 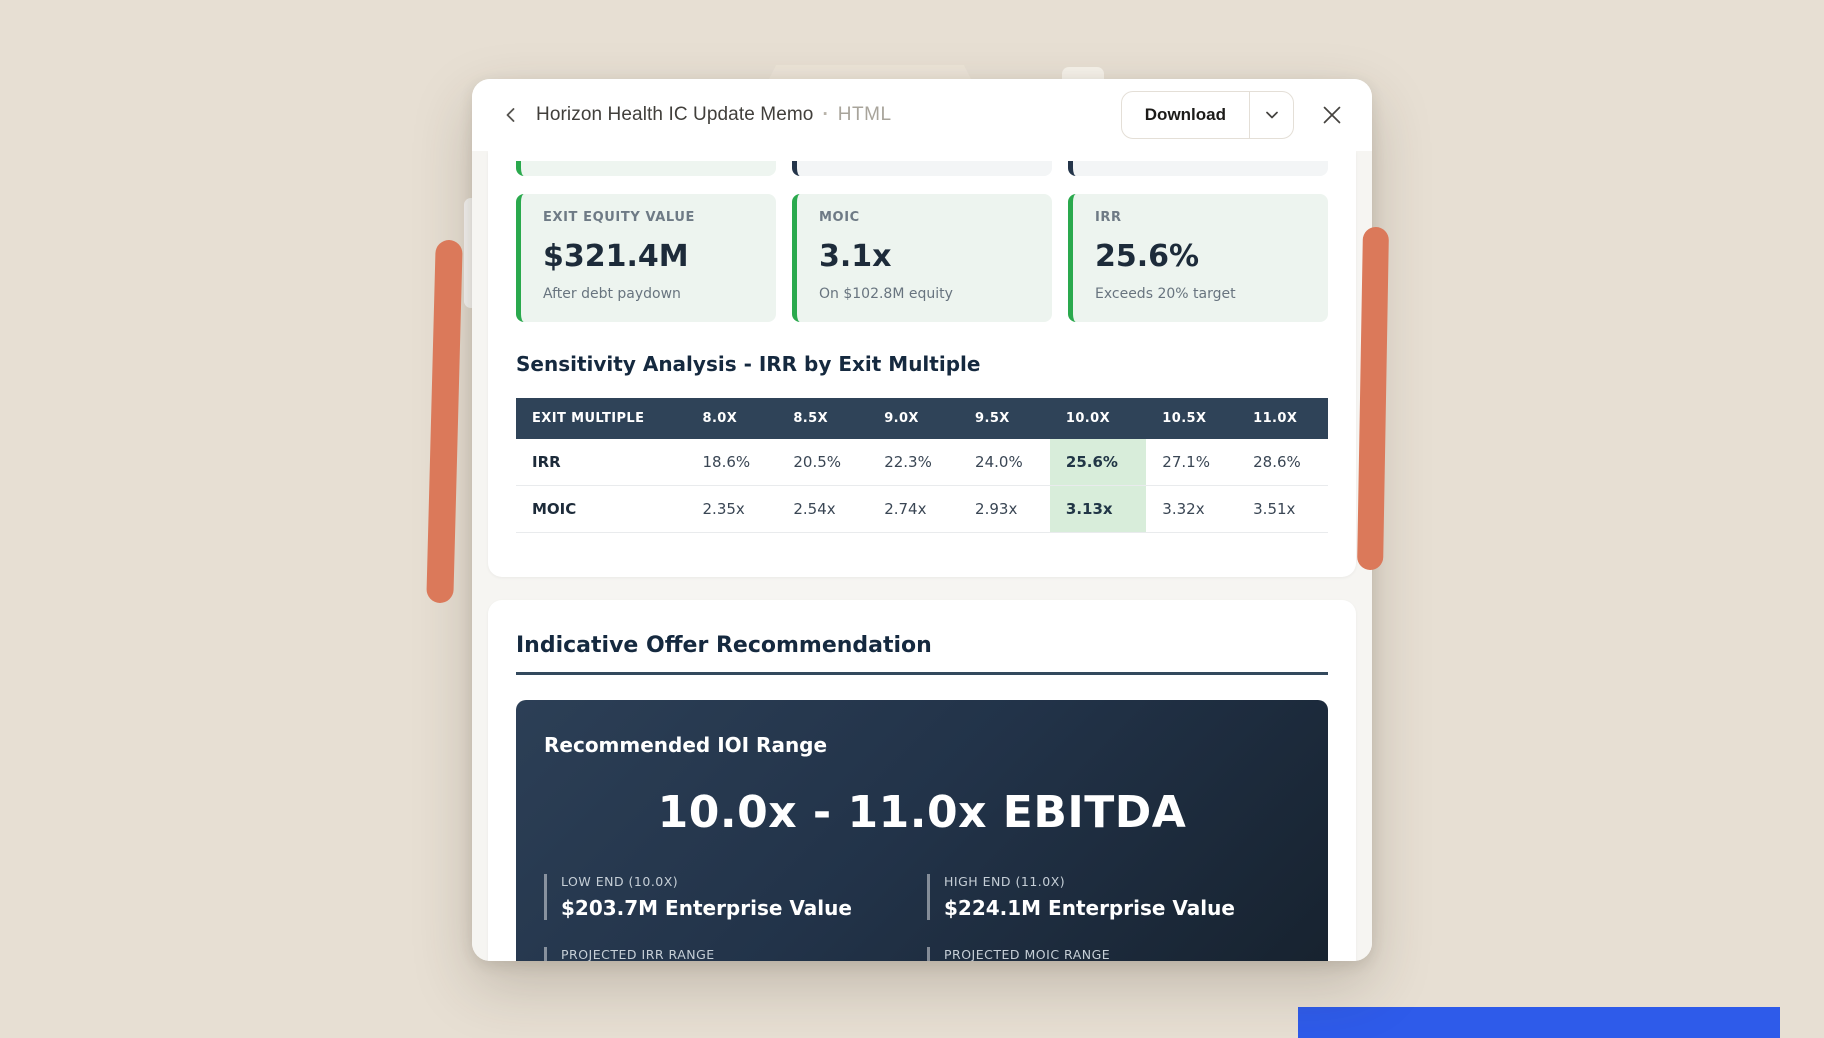 What do you see at coordinates (444, 421) in the screenshot?
I see `annotation-stroke-left` at bounding box center [444, 421].